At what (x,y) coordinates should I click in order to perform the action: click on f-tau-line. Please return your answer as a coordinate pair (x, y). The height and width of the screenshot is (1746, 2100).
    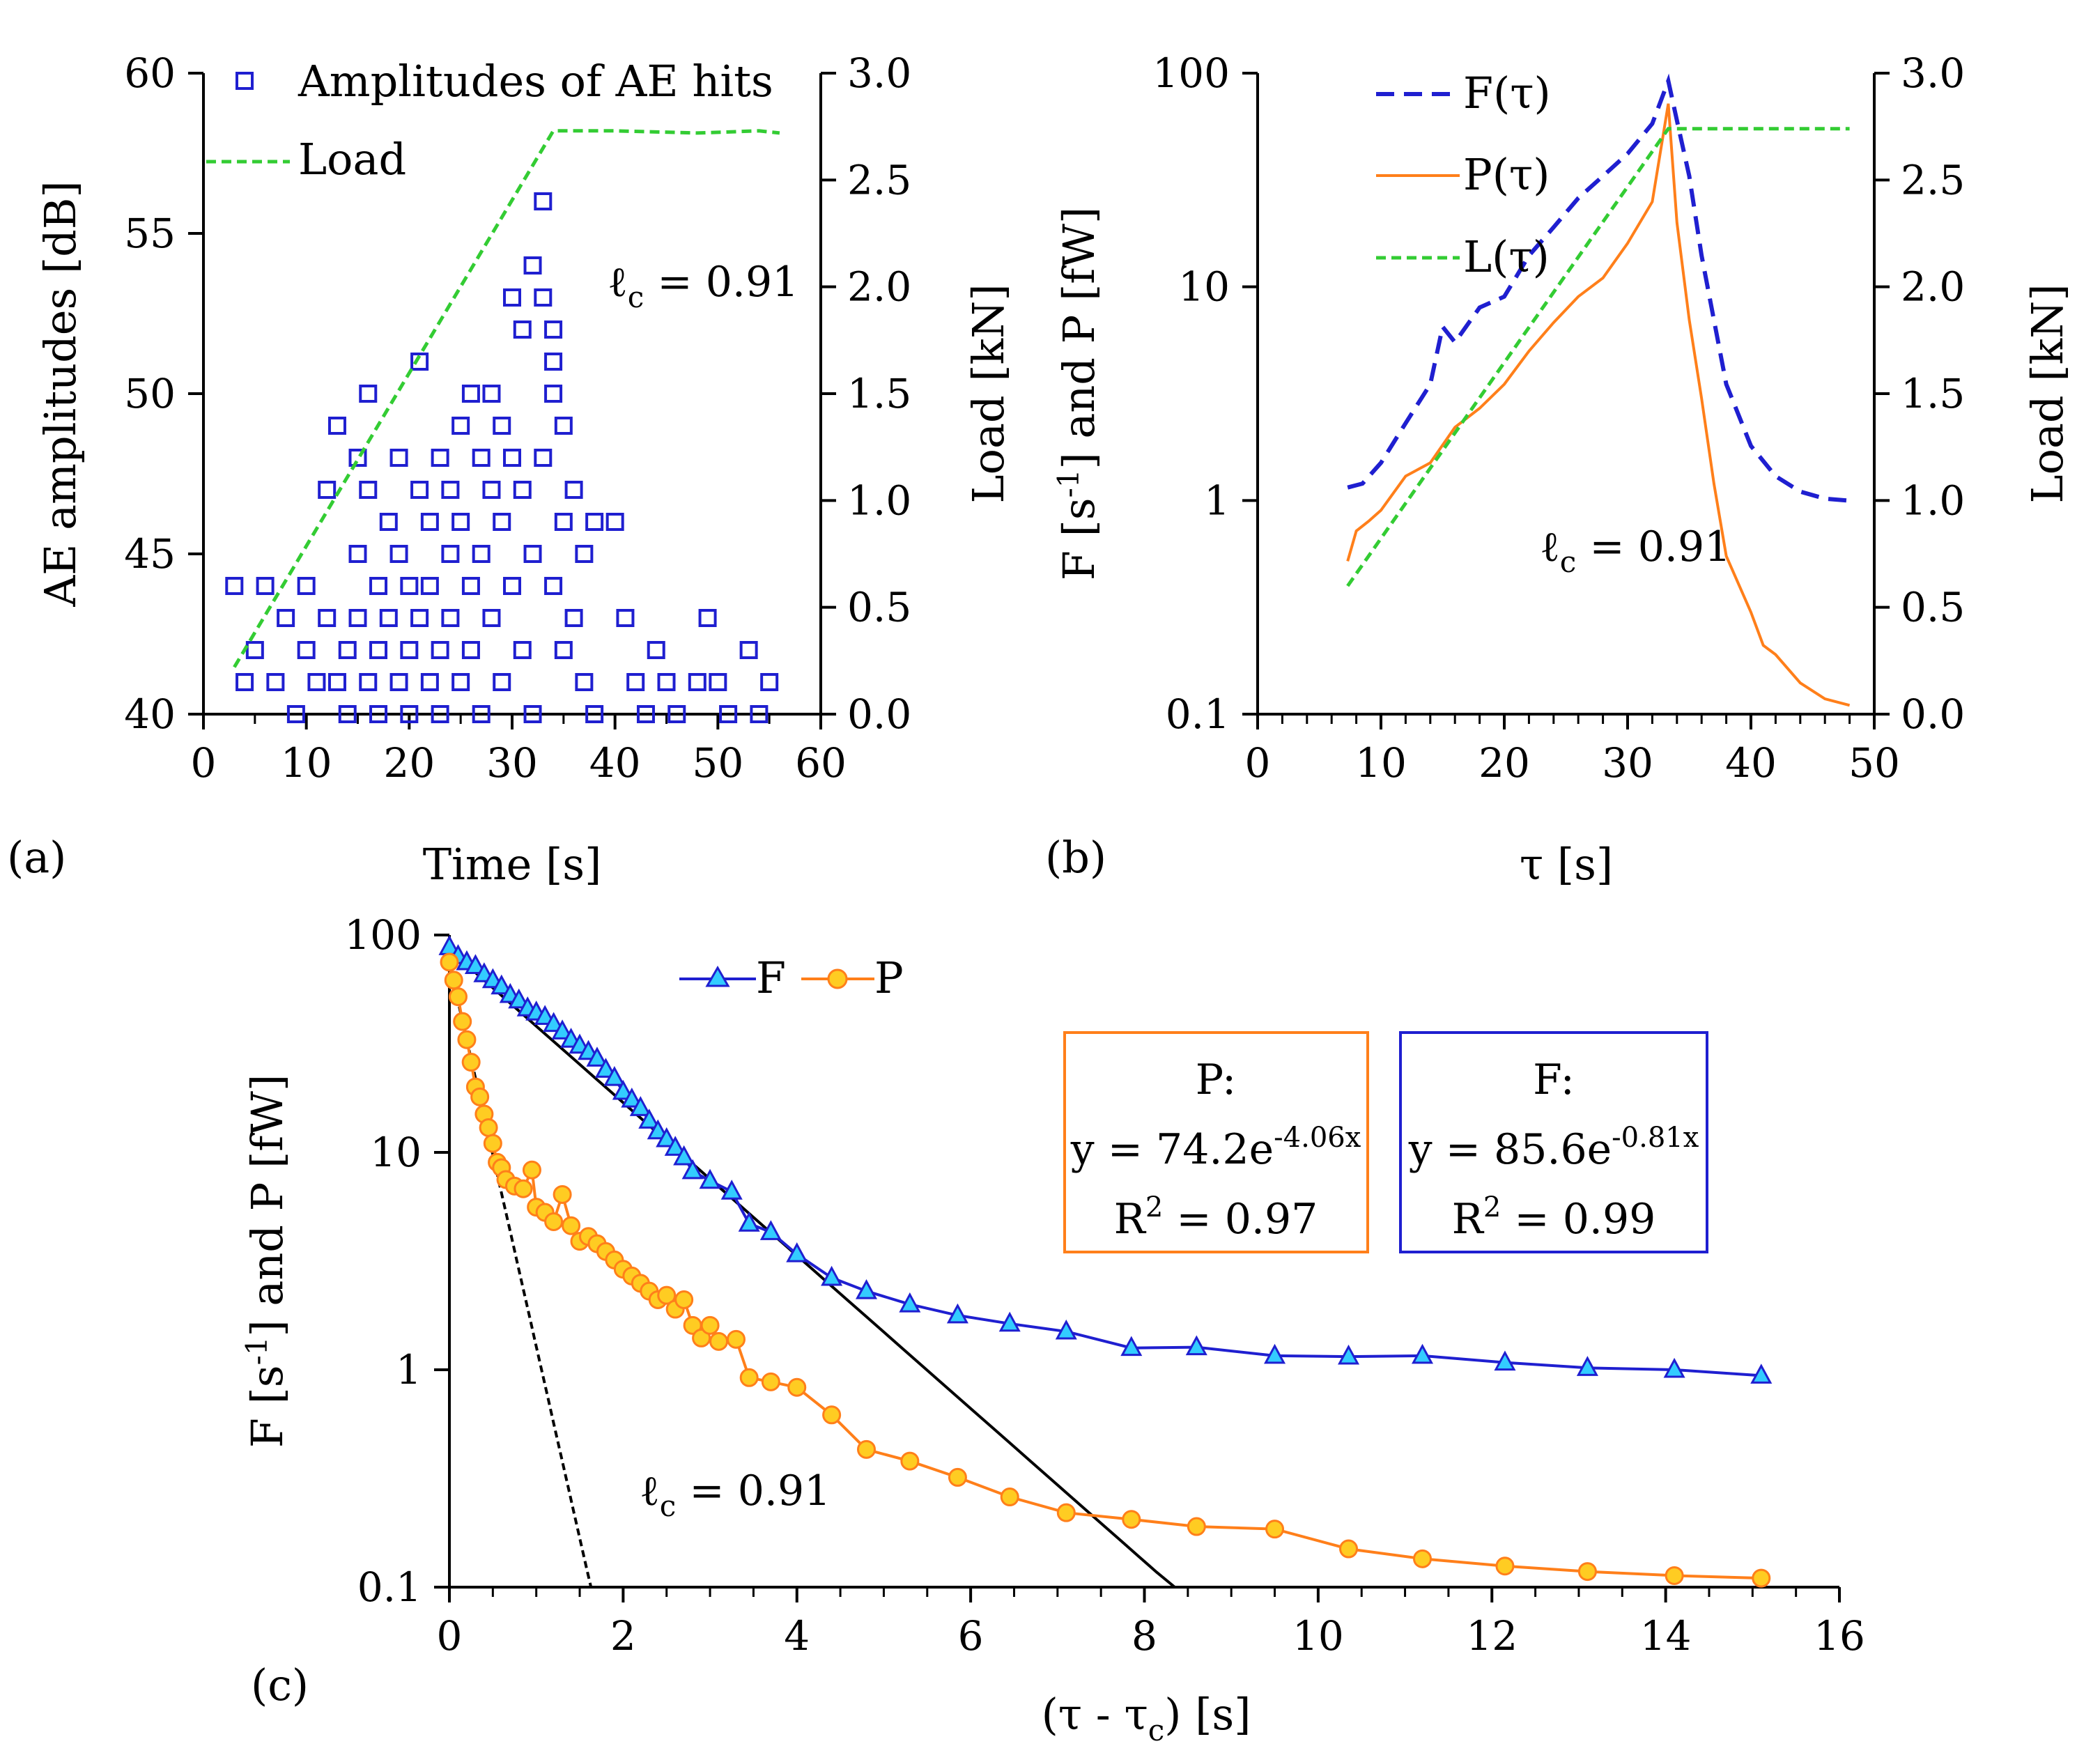
    Looking at the image, I should click on (1597, 288).